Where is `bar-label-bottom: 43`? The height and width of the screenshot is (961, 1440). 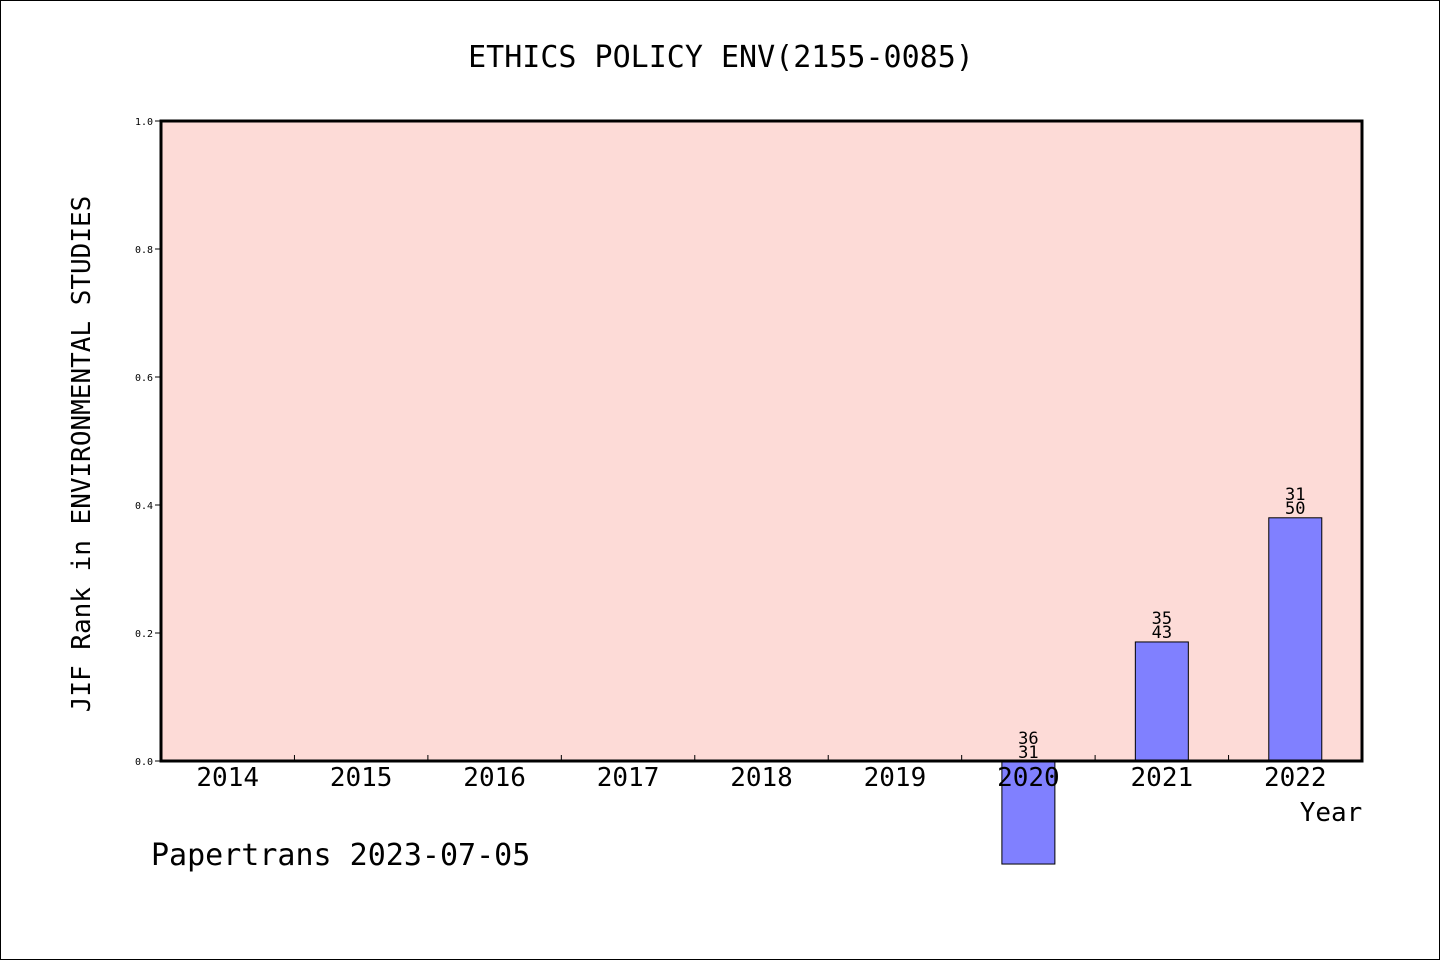 bar-label-bottom: 43 is located at coordinates (1162, 633).